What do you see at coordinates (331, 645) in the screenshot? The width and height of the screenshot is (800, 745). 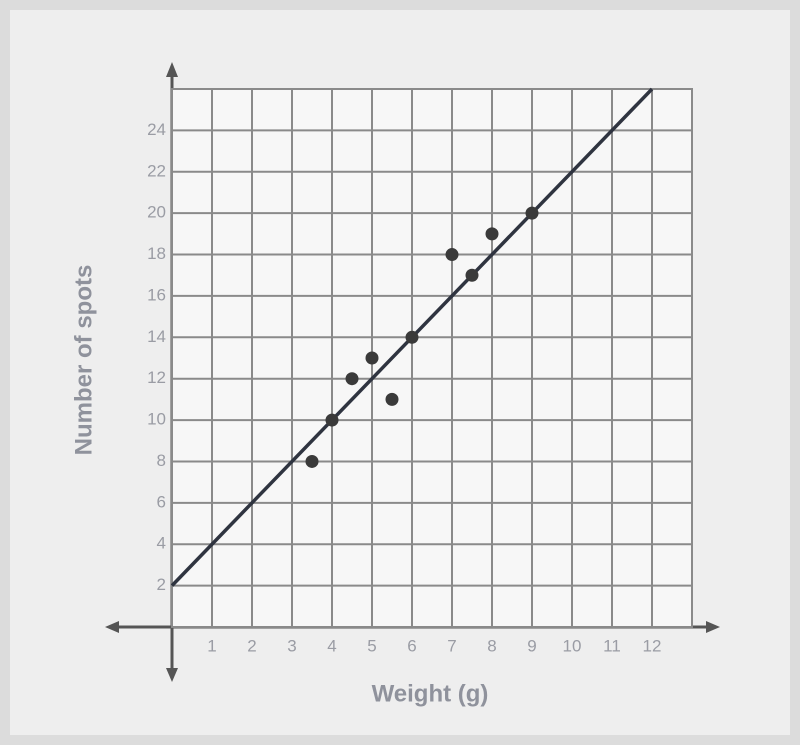 I see `x-tick-label: 4` at bounding box center [331, 645].